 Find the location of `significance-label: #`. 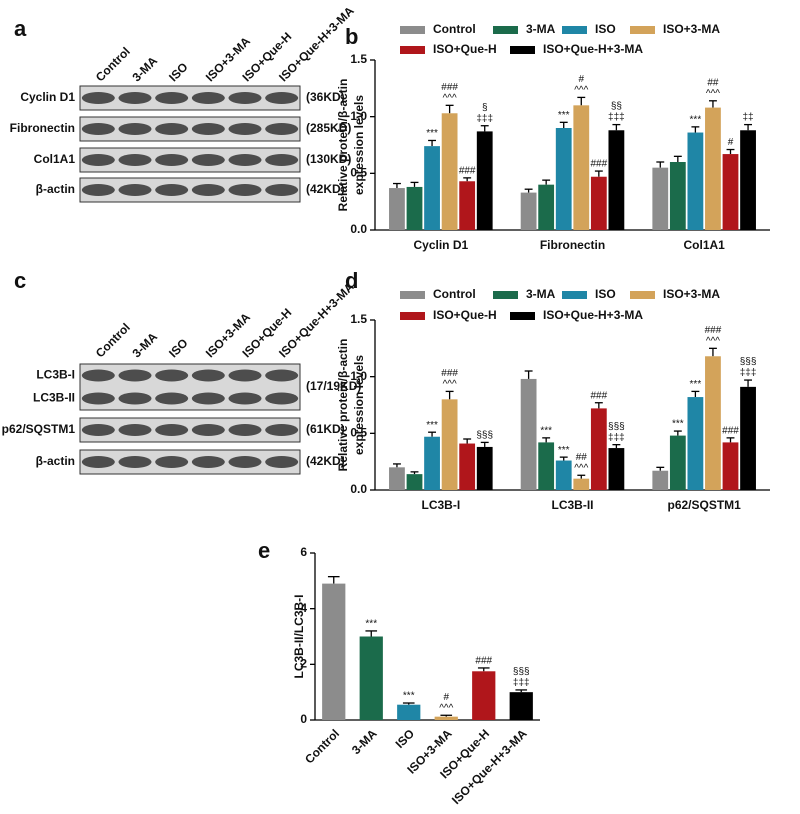

significance-label: # is located at coordinates (731, 142).